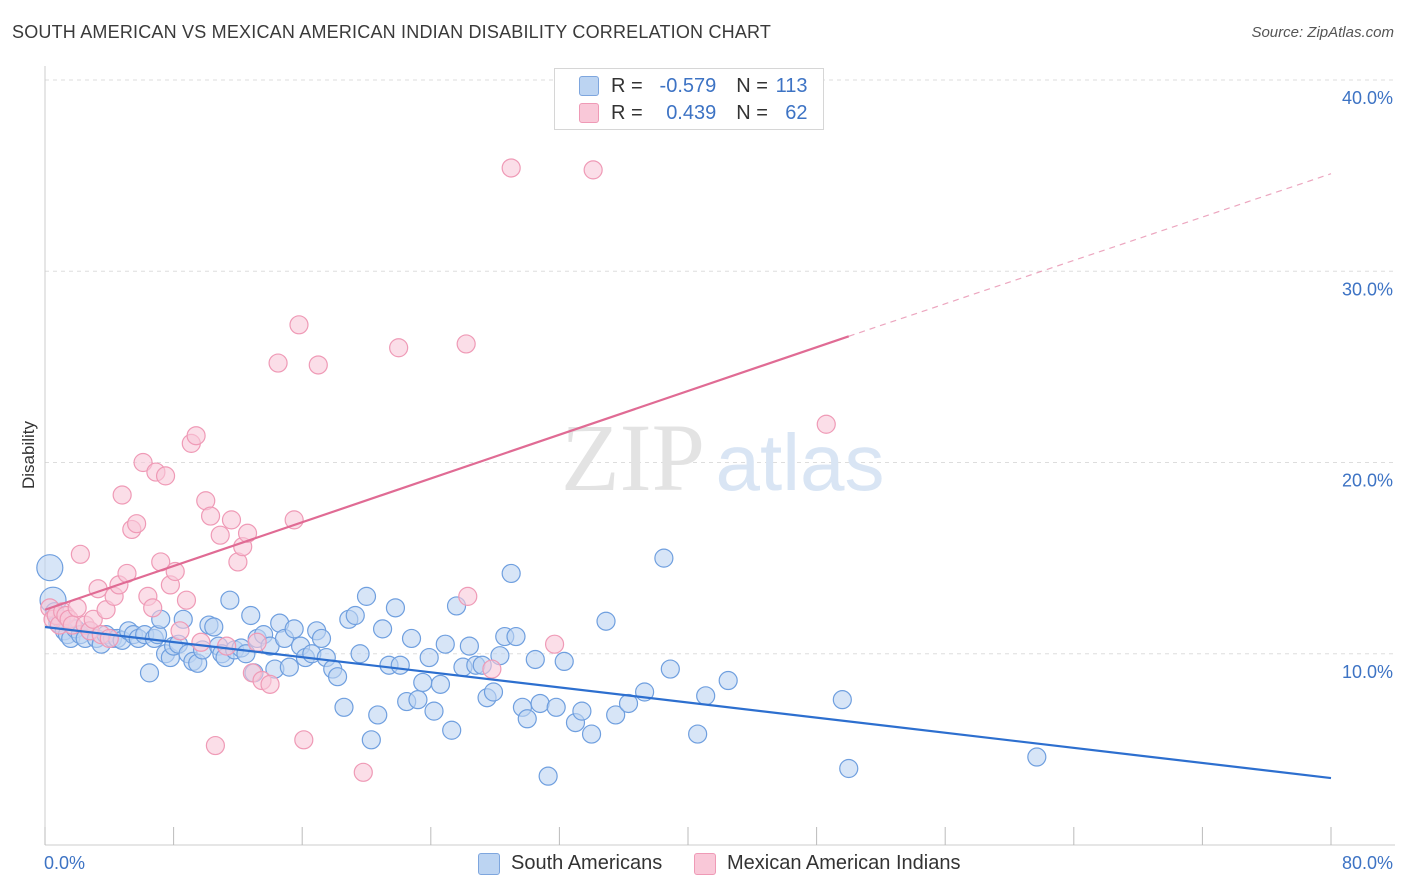 The image size is (1406, 892). Describe the element at coordinates (633, 457) in the screenshot. I see `watermark-zip: ZIP` at that location.